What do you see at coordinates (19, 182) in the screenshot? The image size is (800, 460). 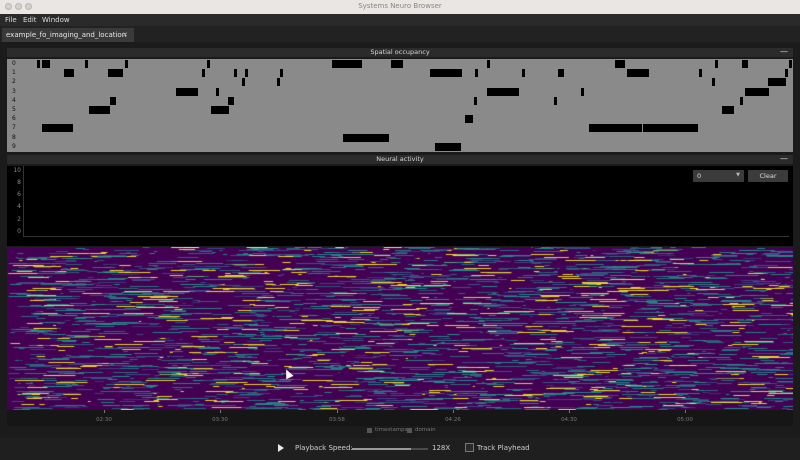 I see `y-tick-label: 8` at bounding box center [19, 182].